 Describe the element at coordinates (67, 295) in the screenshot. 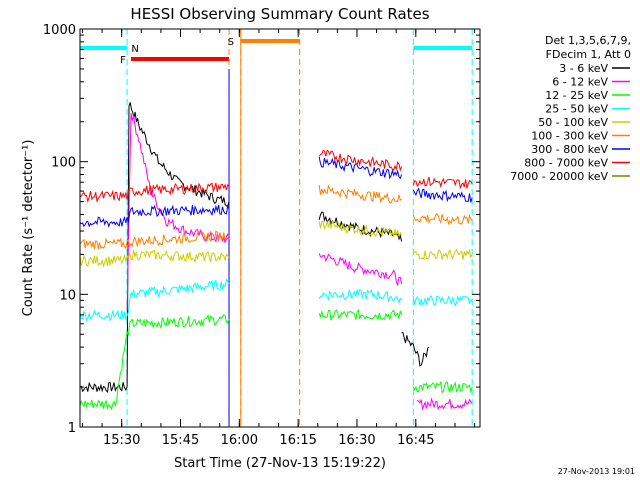

I see `y-tick-label: 10` at that location.